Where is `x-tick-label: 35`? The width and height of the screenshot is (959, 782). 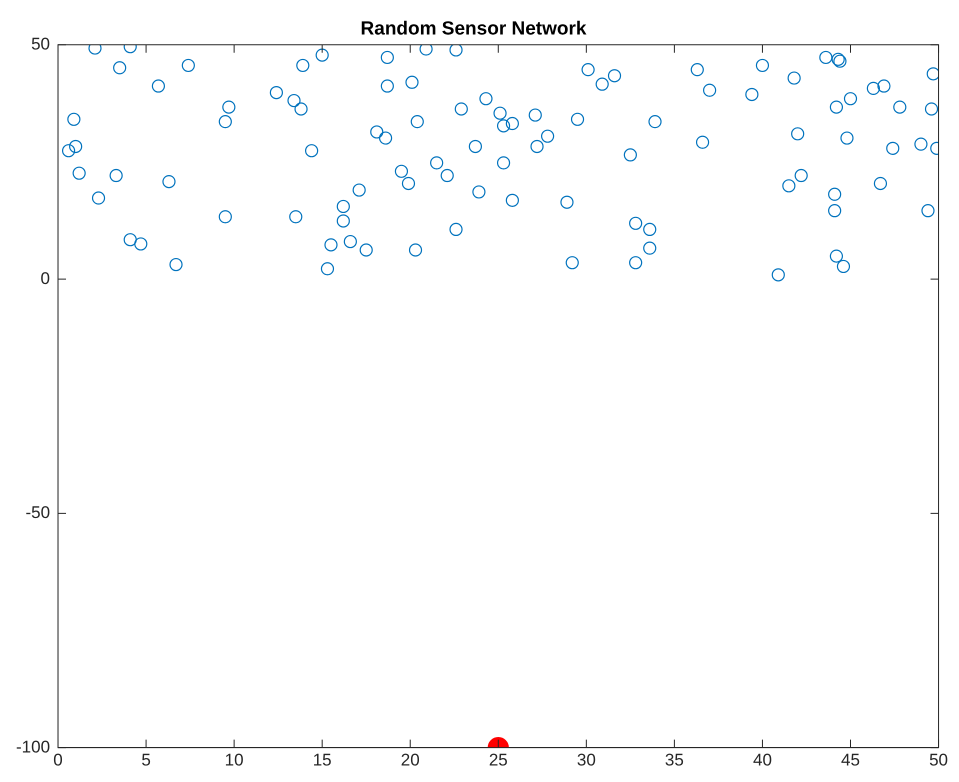 x-tick-label: 35 is located at coordinates (674, 760).